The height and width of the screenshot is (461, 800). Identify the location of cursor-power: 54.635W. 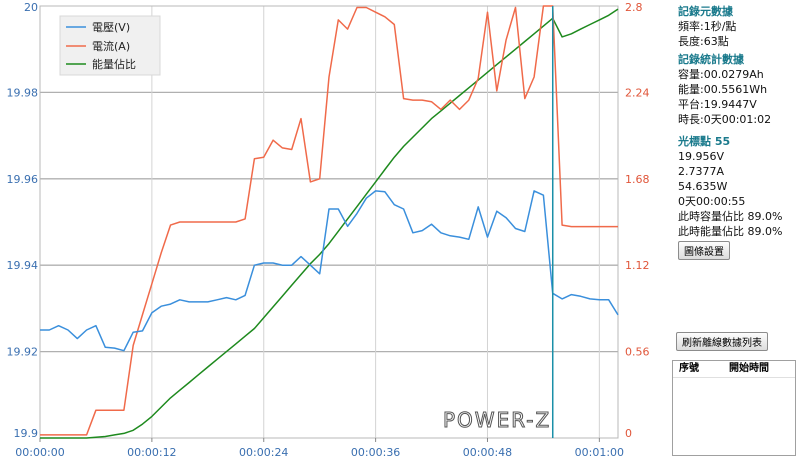
(703, 186).